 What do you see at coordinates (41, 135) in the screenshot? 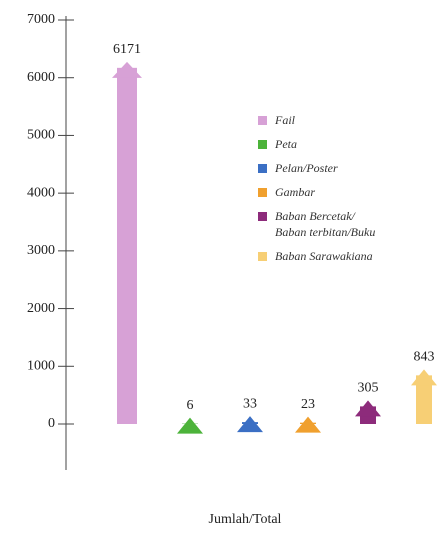
I see `y-tick-label: 5000` at bounding box center [41, 135].